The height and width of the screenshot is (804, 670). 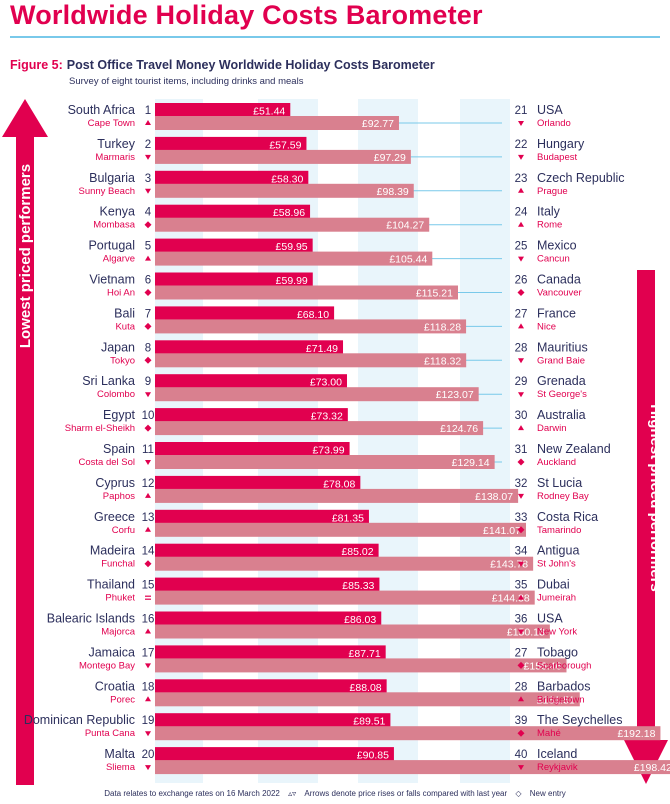 I want to click on left-country-label: Balearic Islands, so click(x=91, y=619).